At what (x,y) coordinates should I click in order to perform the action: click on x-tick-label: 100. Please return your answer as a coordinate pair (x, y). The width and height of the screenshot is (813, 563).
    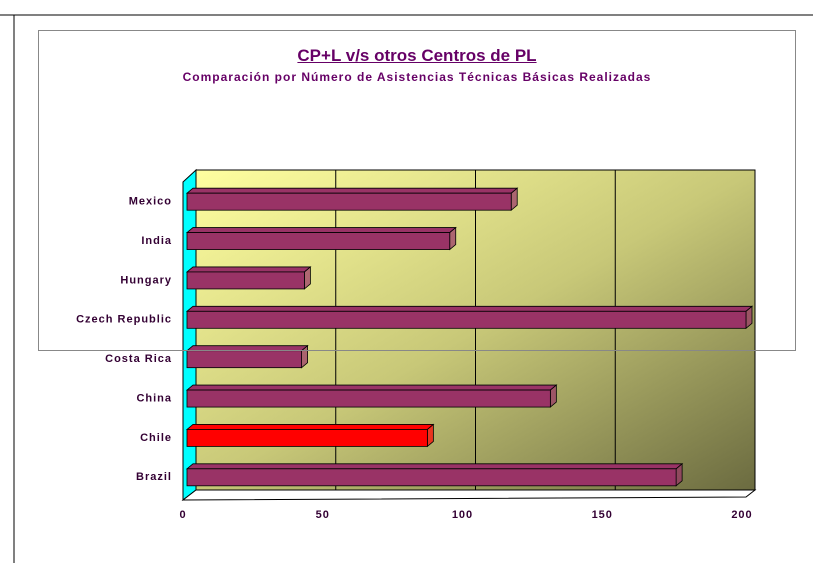
    Looking at the image, I should click on (462, 515).